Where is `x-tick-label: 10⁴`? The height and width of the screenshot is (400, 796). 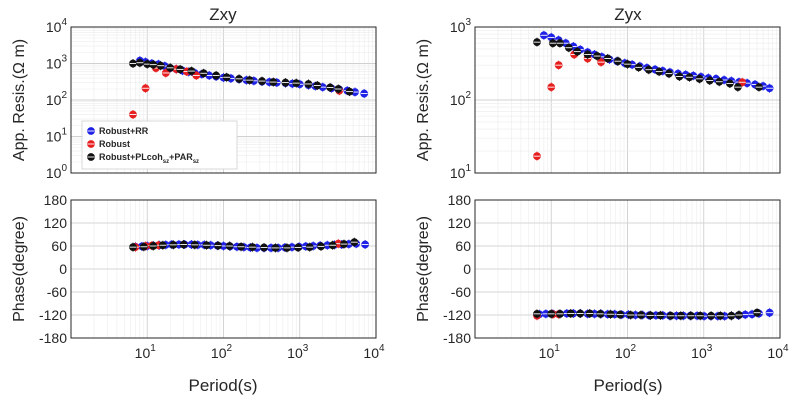 x-tick-label: 10⁴ is located at coordinates (778, 352).